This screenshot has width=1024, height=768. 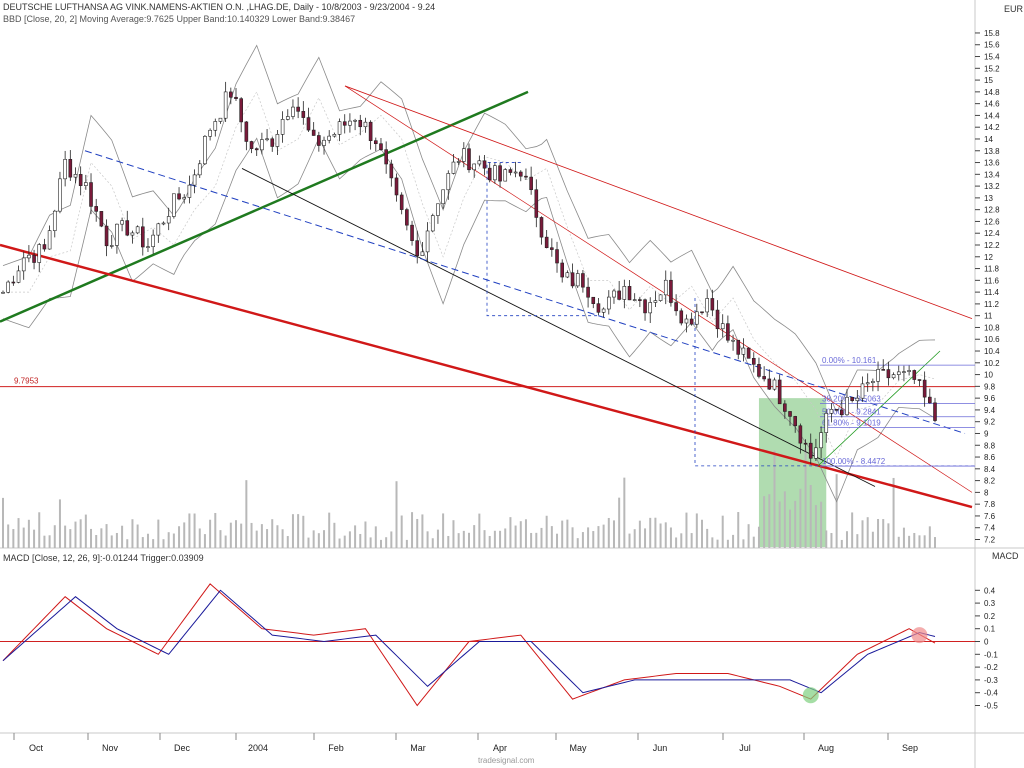 I want to click on level-label: 9.7953, so click(x=26, y=381).